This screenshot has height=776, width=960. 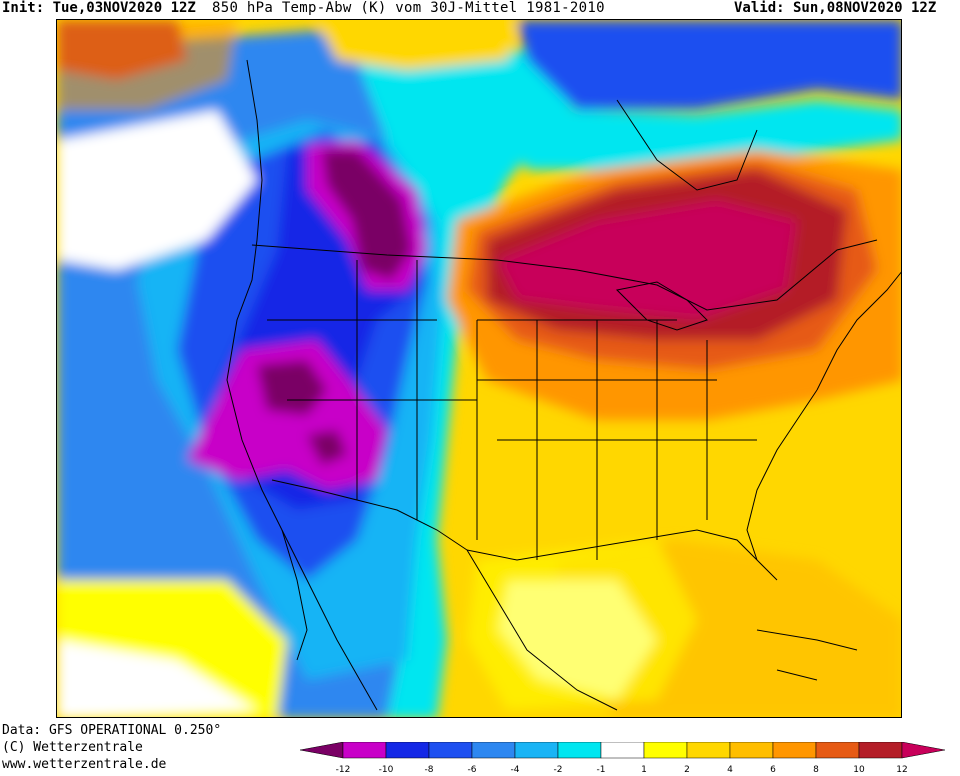 I want to click on atlantic-coastline, so click(x=858, y=331).